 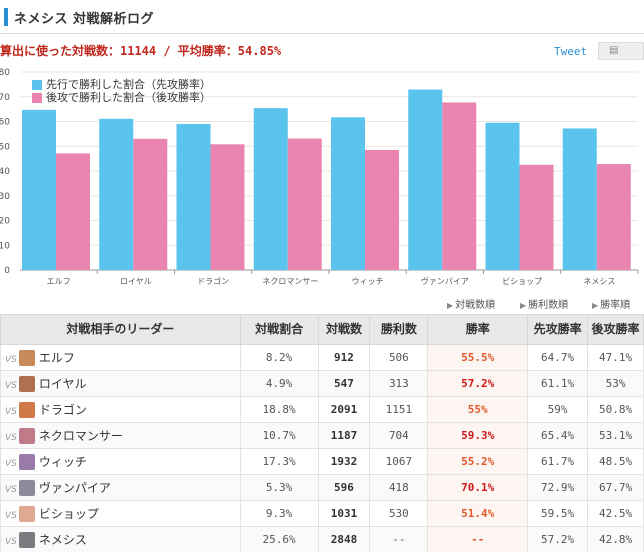 What do you see at coordinates (62, 461) in the screenshot?
I see `leader-name: ウィッチ` at bounding box center [62, 461].